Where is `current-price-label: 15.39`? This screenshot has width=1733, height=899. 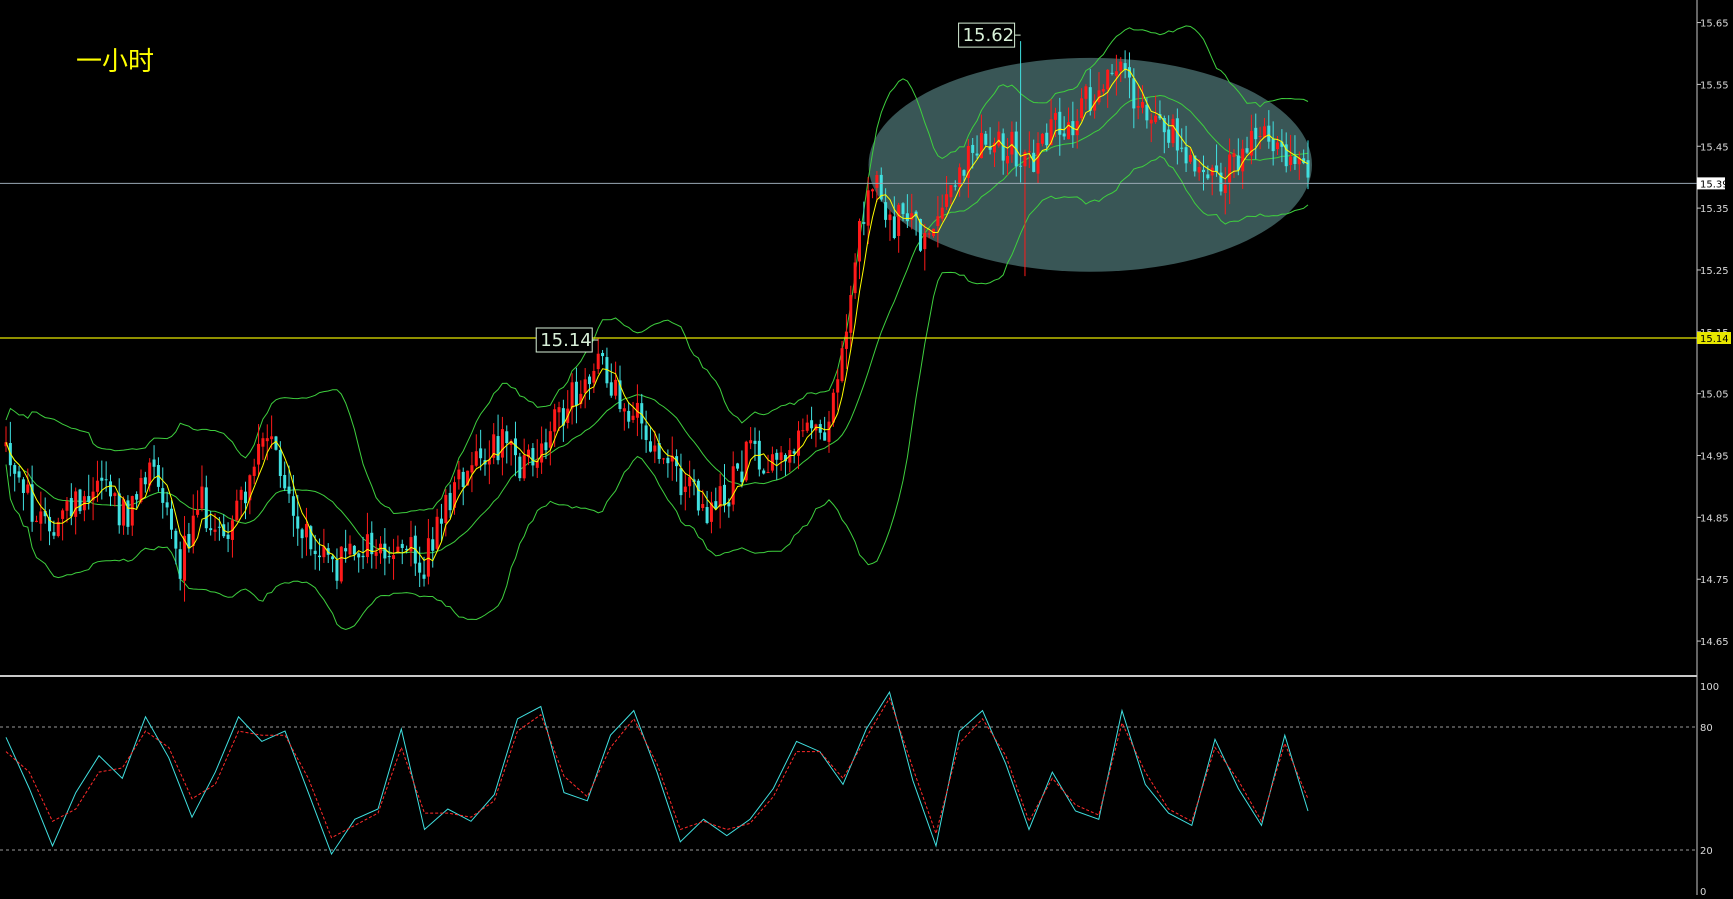
current-price-label: 15.39 is located at coordinates (1714, 184).